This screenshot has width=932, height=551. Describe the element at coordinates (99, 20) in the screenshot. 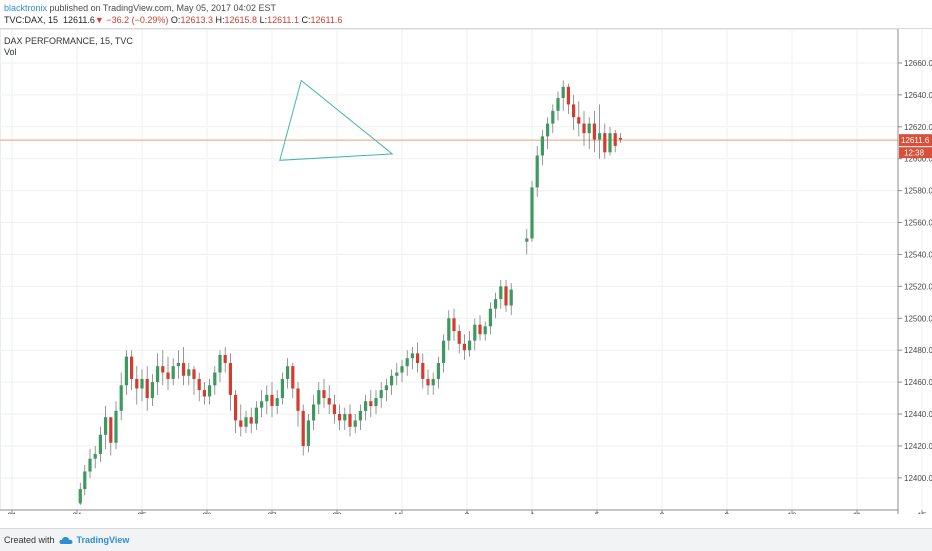

I see `down-arrow-icon: ▼` at that location.